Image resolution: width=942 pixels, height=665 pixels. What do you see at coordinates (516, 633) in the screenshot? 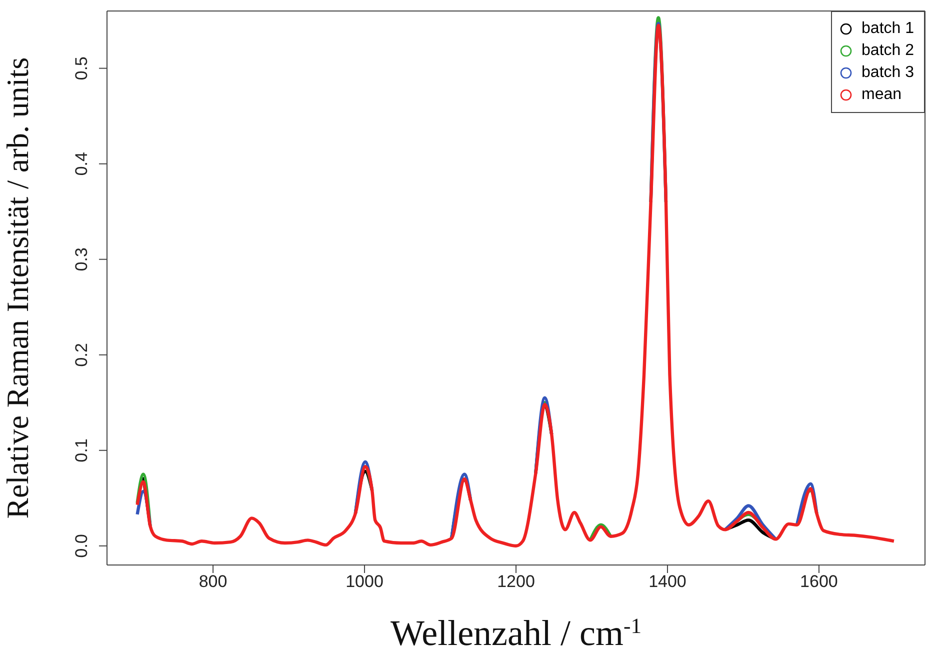
I see `x-axis-title: Wellenzahl / cm$^{-1}$` at bounding box center [516, 633].